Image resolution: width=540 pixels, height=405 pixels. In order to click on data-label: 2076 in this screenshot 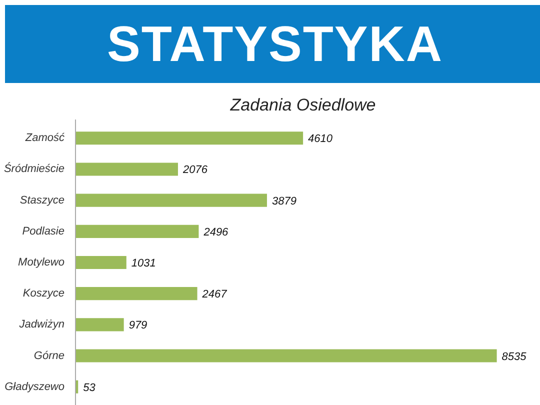, I will do `click(195, 170)`.